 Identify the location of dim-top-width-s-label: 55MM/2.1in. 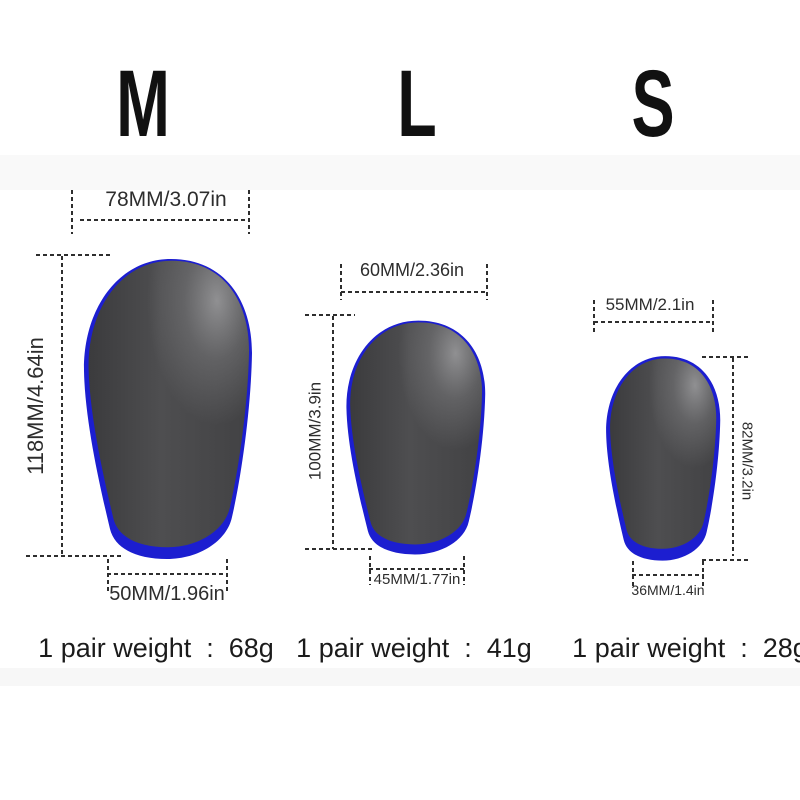
(650, 304).